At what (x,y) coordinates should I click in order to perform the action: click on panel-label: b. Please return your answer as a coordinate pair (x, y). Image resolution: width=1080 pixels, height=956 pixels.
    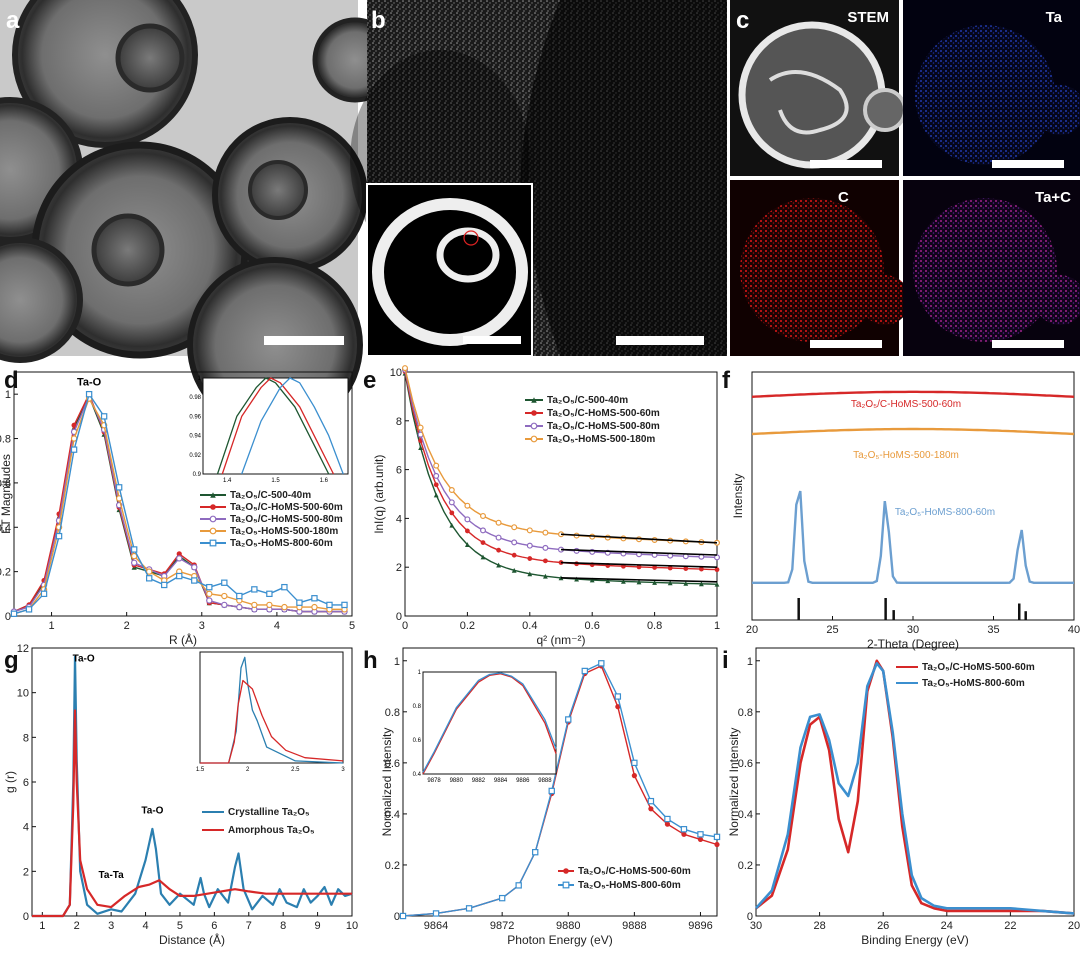
    Looking at the image, I should click on (378, 20).